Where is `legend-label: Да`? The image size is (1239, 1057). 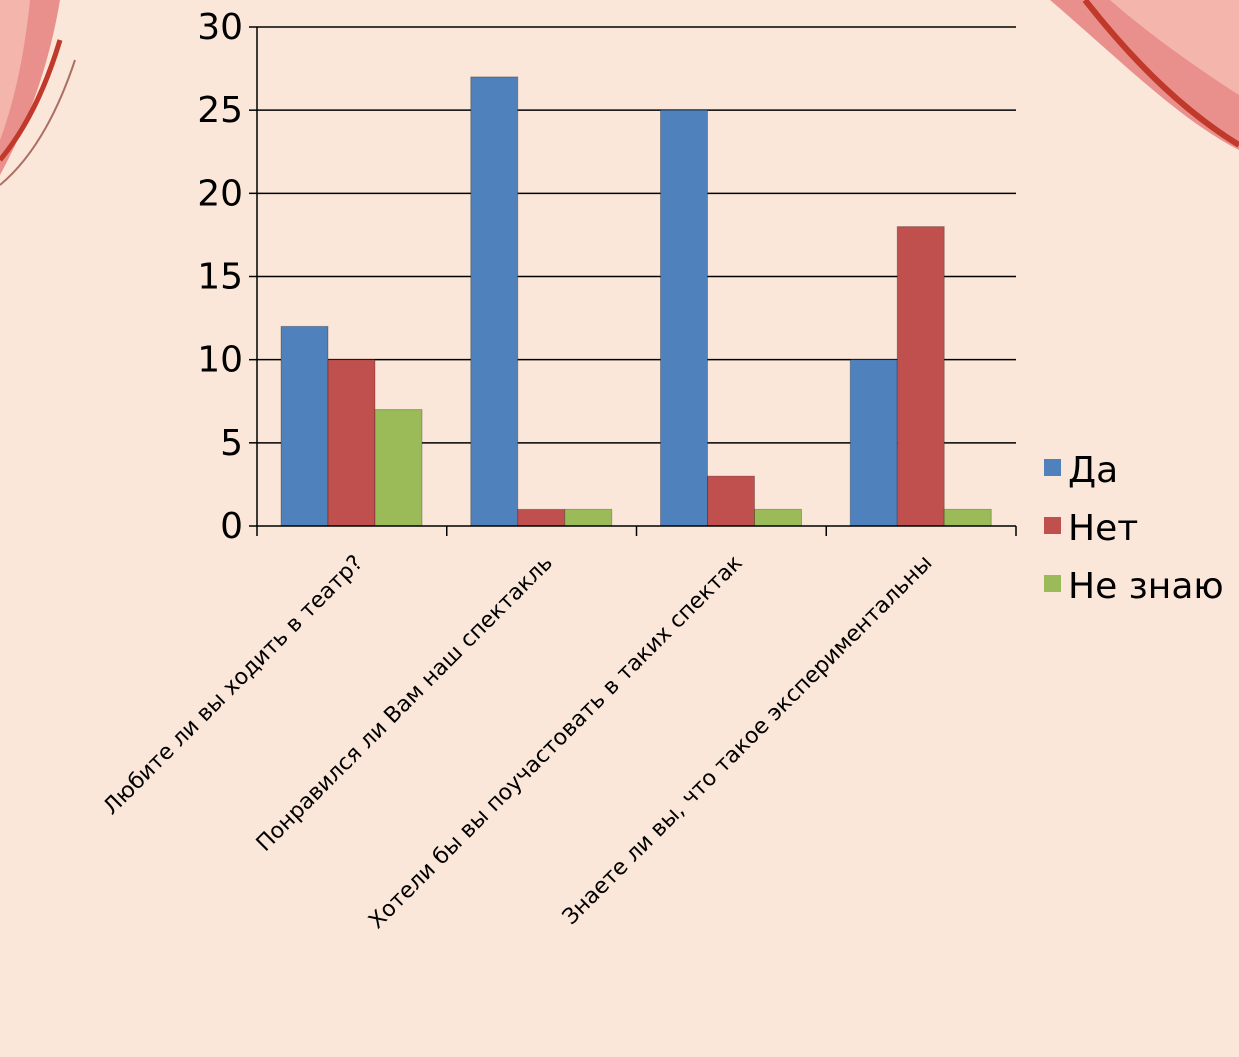 legend-label: Да is located at coordinates (1093, 470).